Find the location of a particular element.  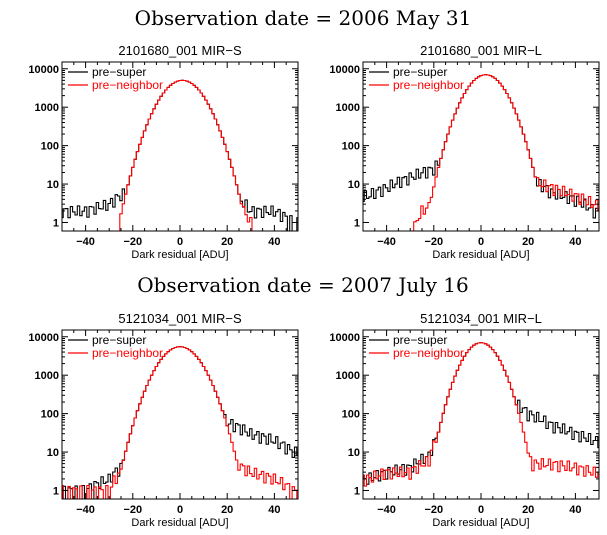

panel-title: 2101680_001 MIR−S is located at coordinates (180, 50).